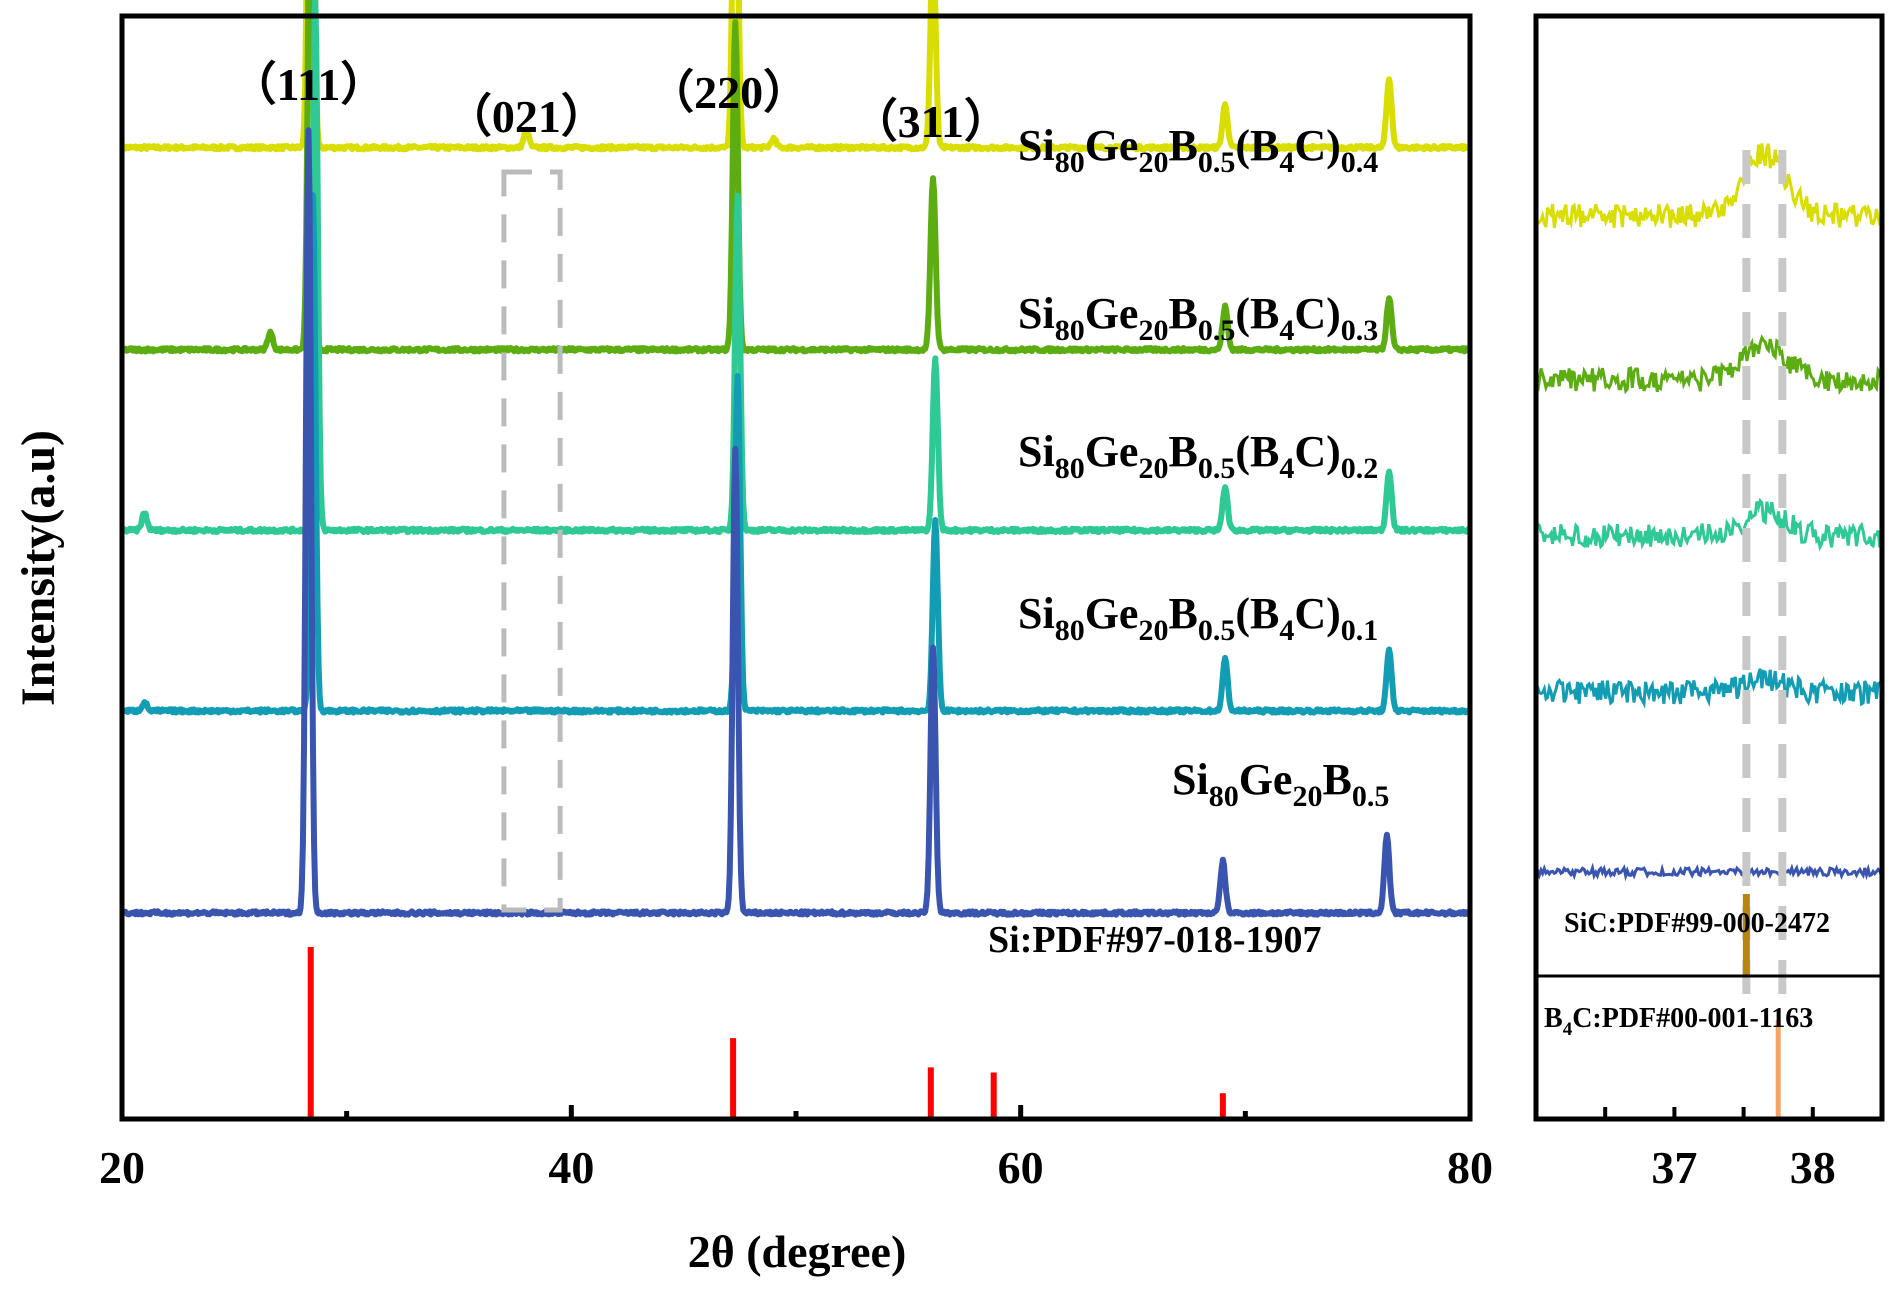 The image size is (1899, 1297). Describe the element at coordinates (1280, 784) in the screenshot. I see `series-label-4: Si80Ge20B0.5` at that location.